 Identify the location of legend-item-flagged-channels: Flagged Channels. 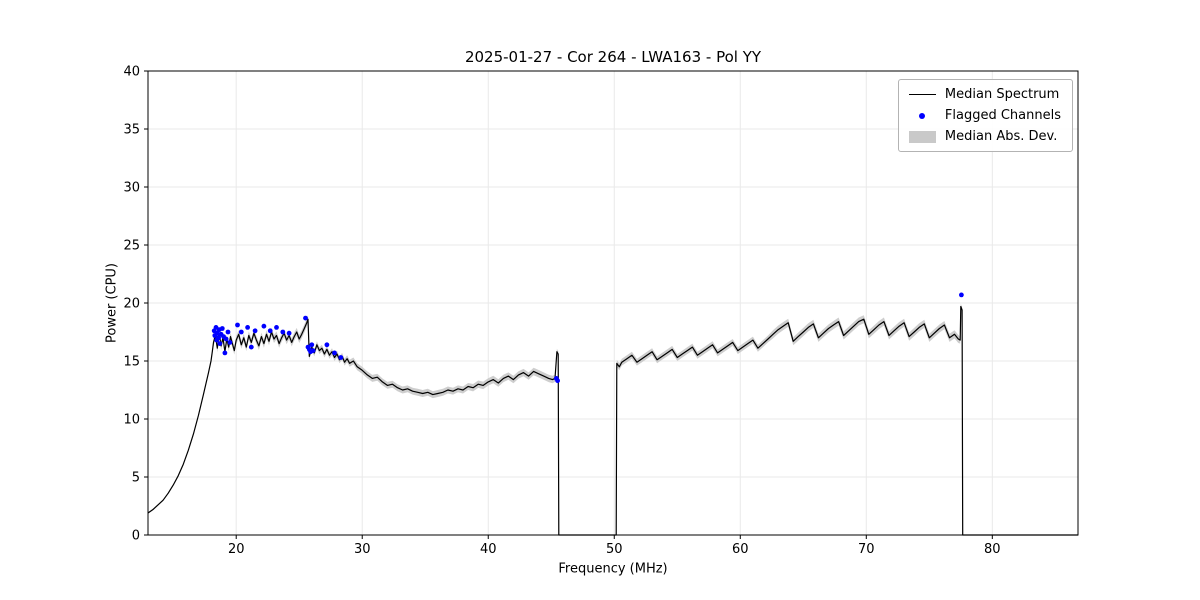
(985, 115).